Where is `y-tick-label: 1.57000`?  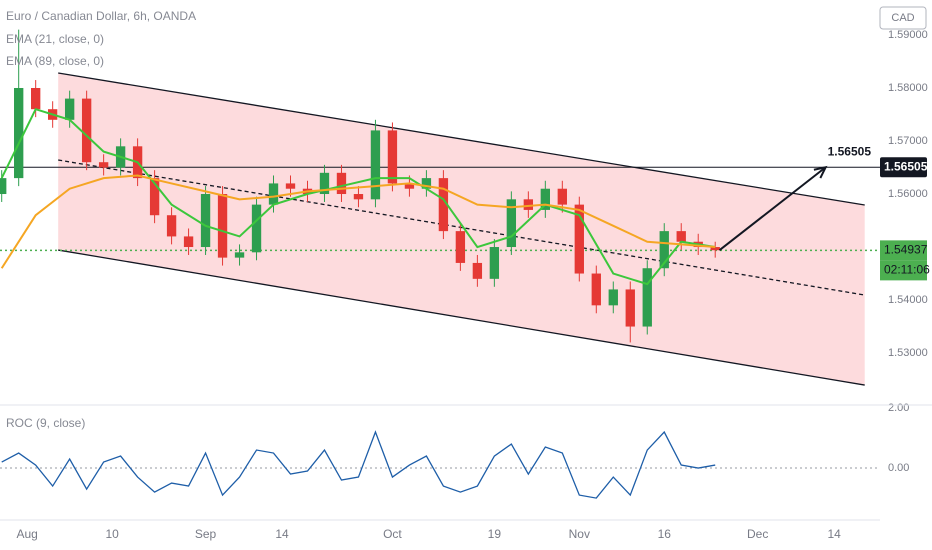 y-tick-label: 1.57000 is located at coordinates (908, 141).